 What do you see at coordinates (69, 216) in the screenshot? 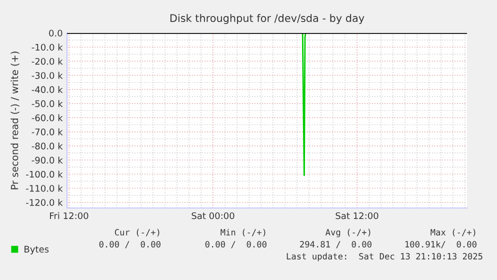
I see `x-tick-label: Fri 12:00` at bounding box center [69, 216].